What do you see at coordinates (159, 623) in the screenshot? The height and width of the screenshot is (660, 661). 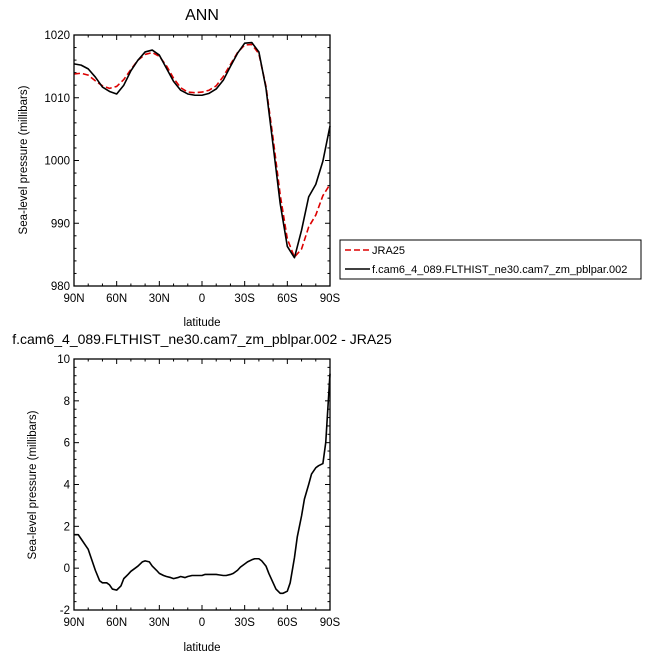 I see `bottom-x-tick-label: 30N` at bounding box center [159, 623].